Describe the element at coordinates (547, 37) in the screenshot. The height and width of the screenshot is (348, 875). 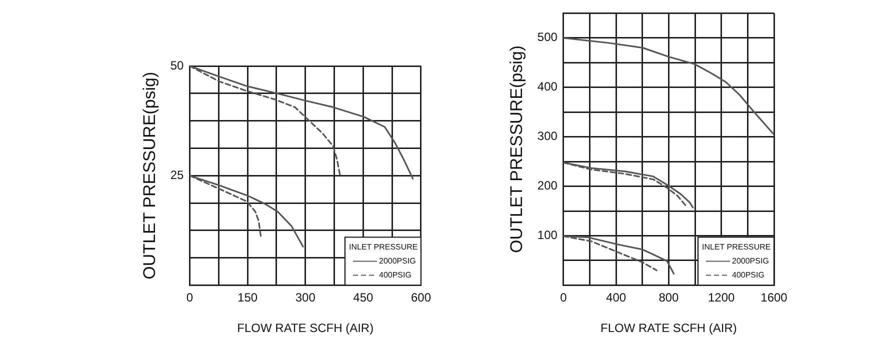
I see `y-tick-label: 500` at that location.